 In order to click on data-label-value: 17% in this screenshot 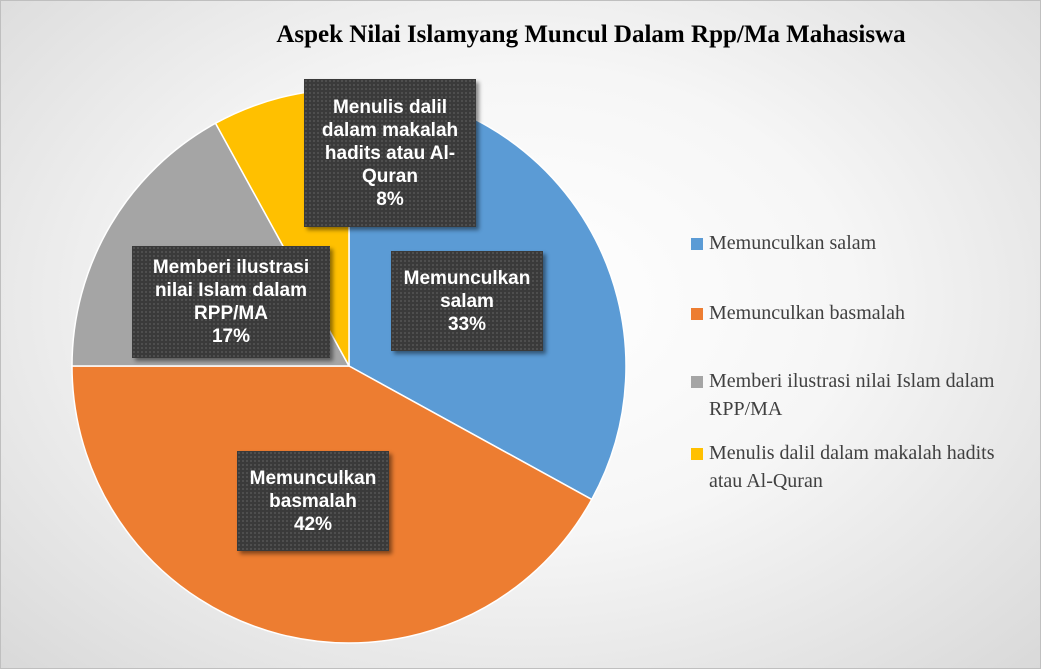, I will do `click(231, 336)`.